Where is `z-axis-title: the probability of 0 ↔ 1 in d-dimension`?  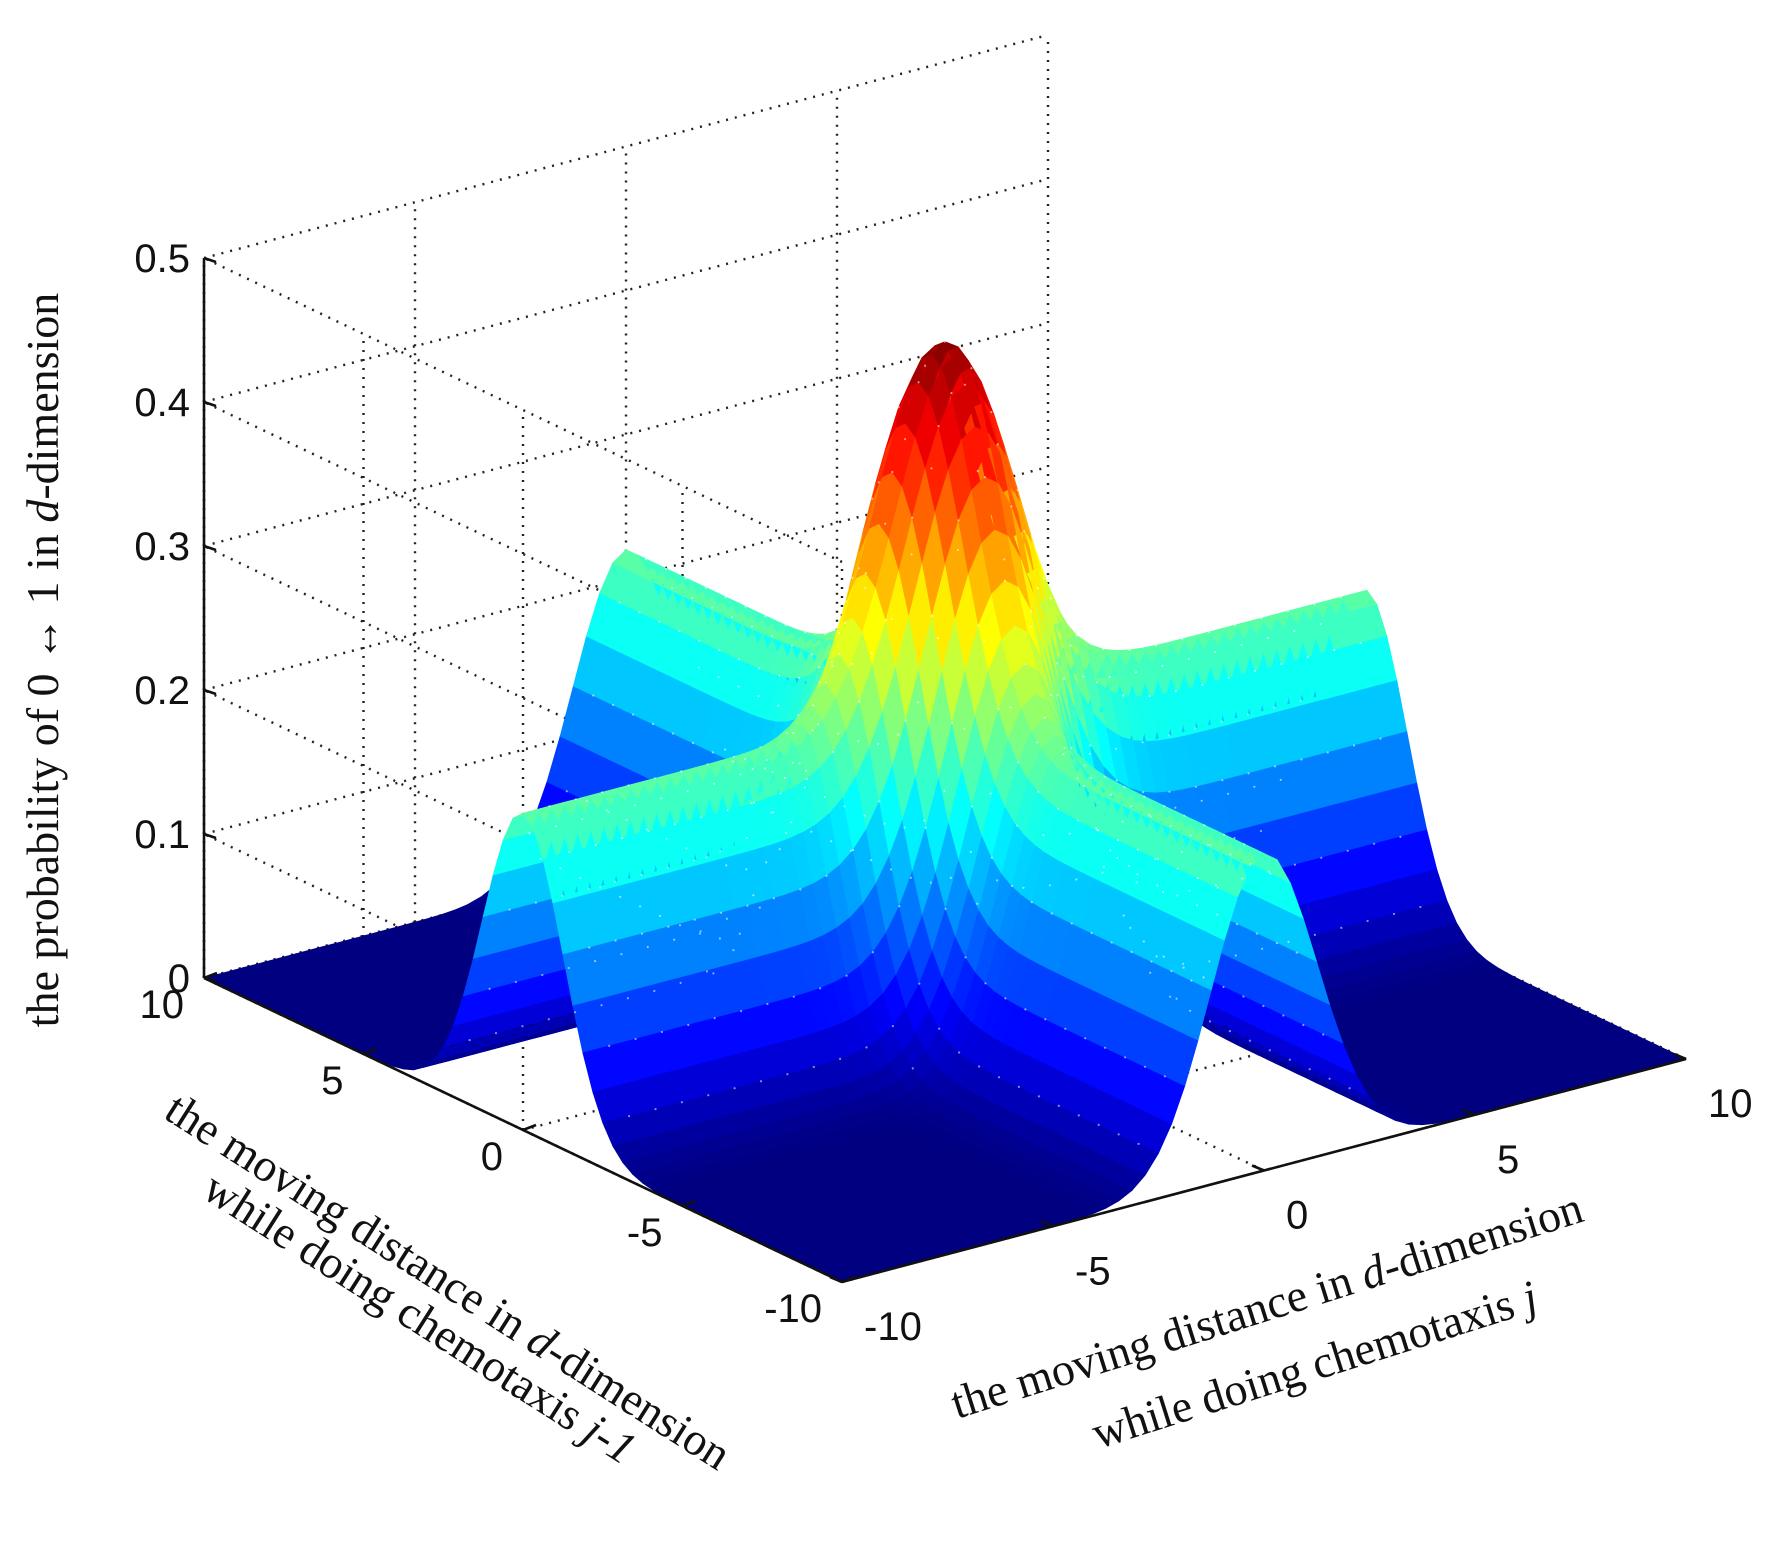 z-axis-title: the probability of 0 ↔ 1 in d-dimension is located at coordinates (42, 660).